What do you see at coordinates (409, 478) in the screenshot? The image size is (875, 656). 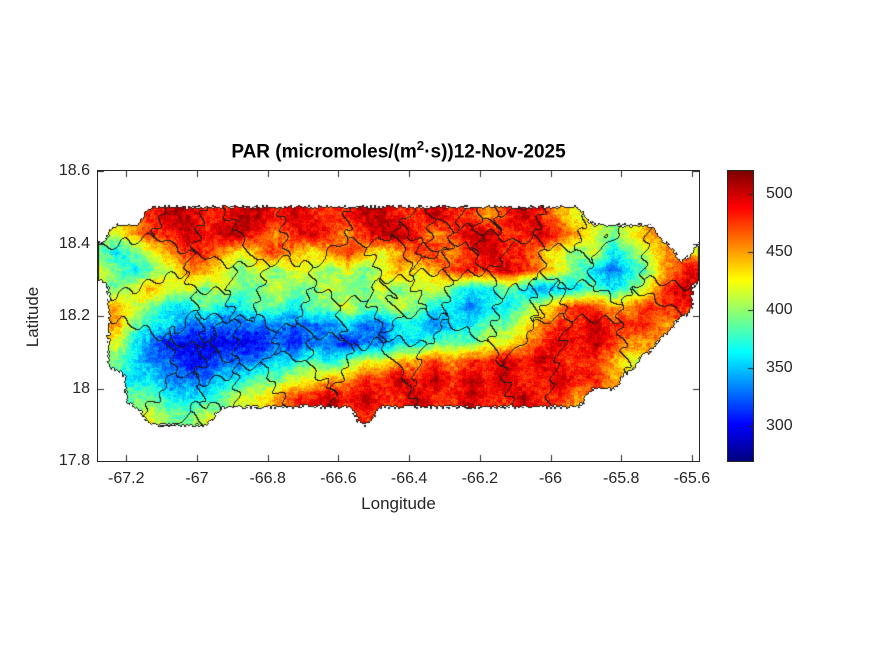 I see `x-tick-label: -66.4` at bounding box center [409, 478].